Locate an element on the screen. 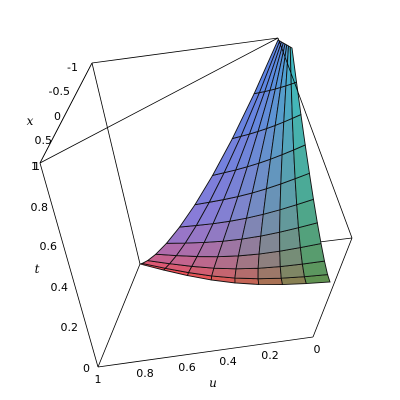 This screenshot has height=400, width=400. x-tick-label: -0.5 is located at coordinates (59, 91).